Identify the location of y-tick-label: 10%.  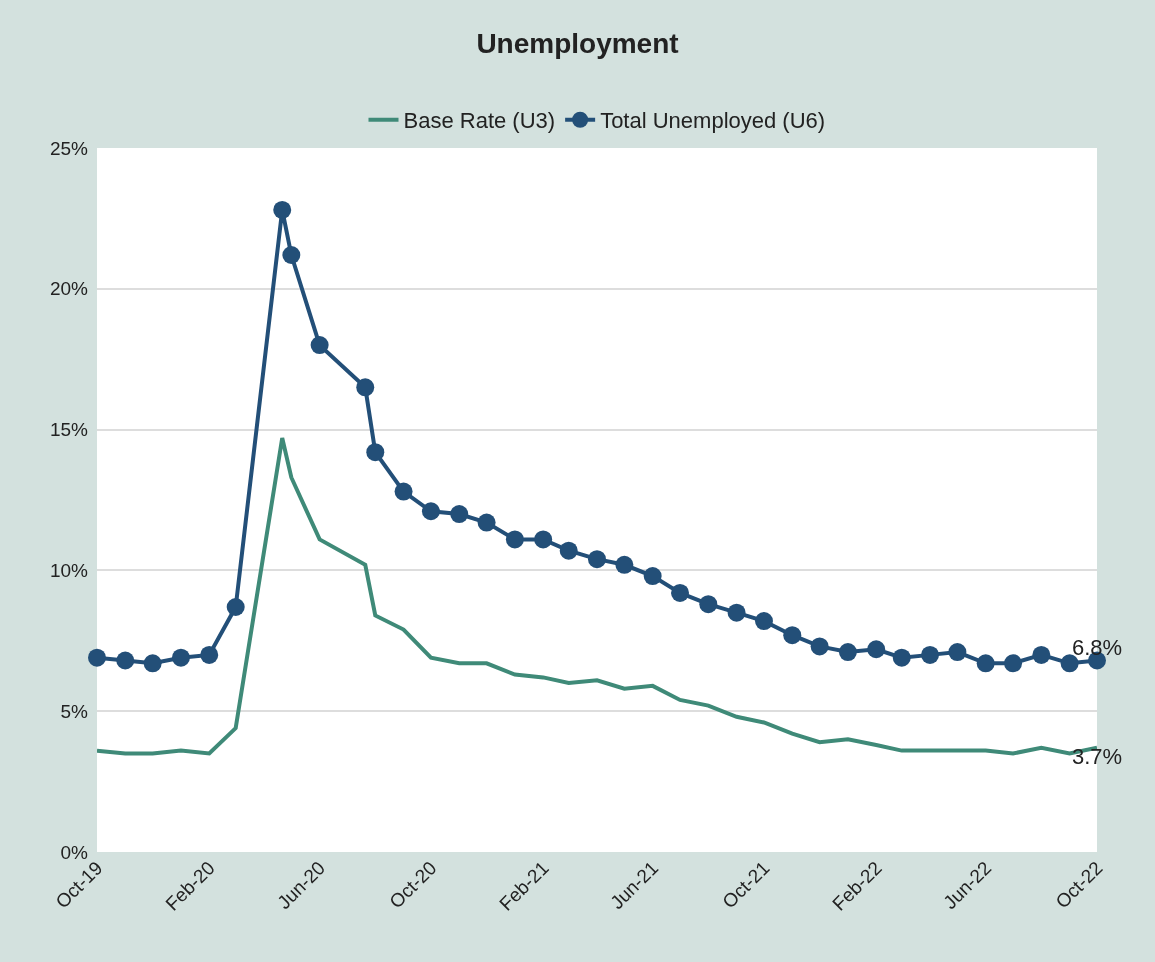
(69, 571).